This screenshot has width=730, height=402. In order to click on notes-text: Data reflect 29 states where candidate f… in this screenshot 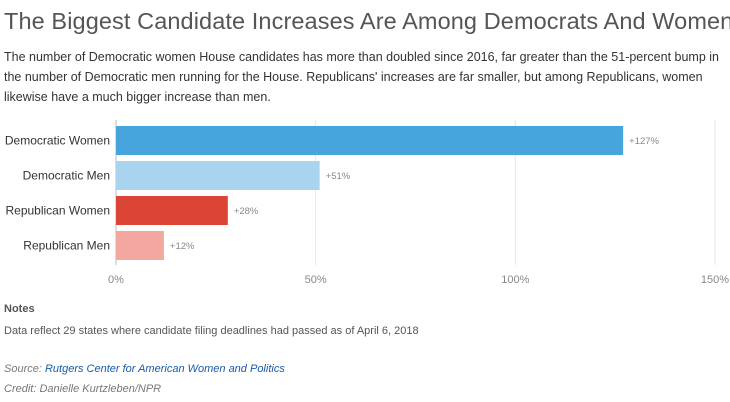, I will do `click(211, 331)`.